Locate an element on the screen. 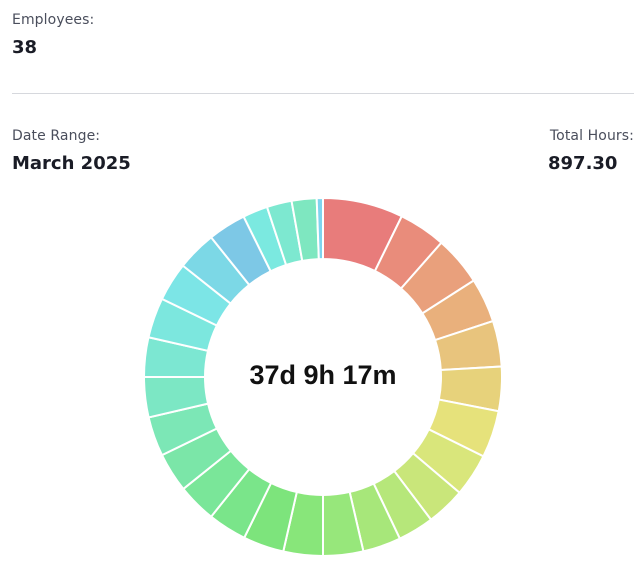 This screenshot has height=562, width=642. employees-label: Employees: is located at coordinates (53, 20).